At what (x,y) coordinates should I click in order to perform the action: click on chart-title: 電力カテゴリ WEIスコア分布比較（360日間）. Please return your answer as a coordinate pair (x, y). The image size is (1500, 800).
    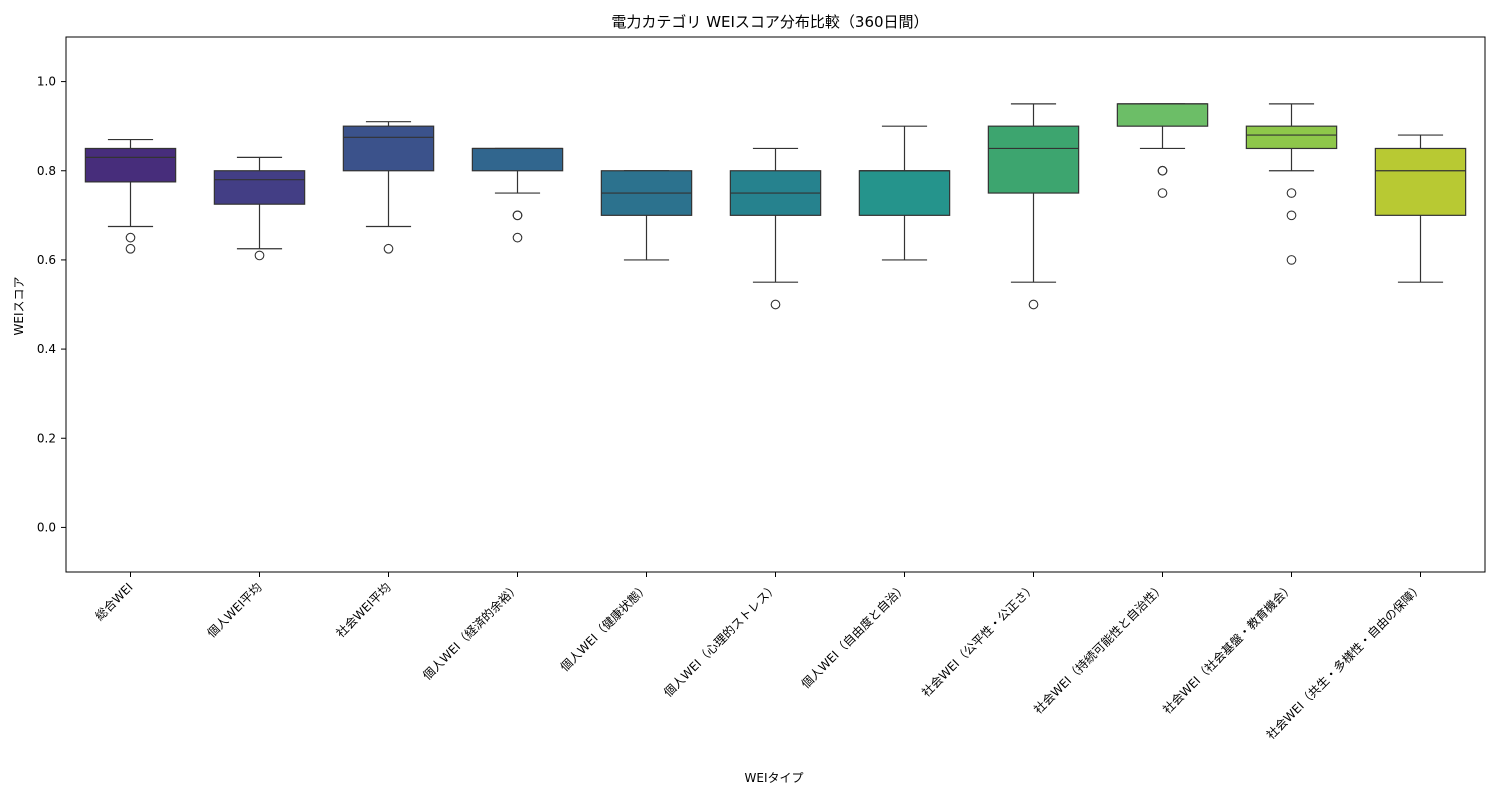
    Looking at the image, I should click on (769, 22).